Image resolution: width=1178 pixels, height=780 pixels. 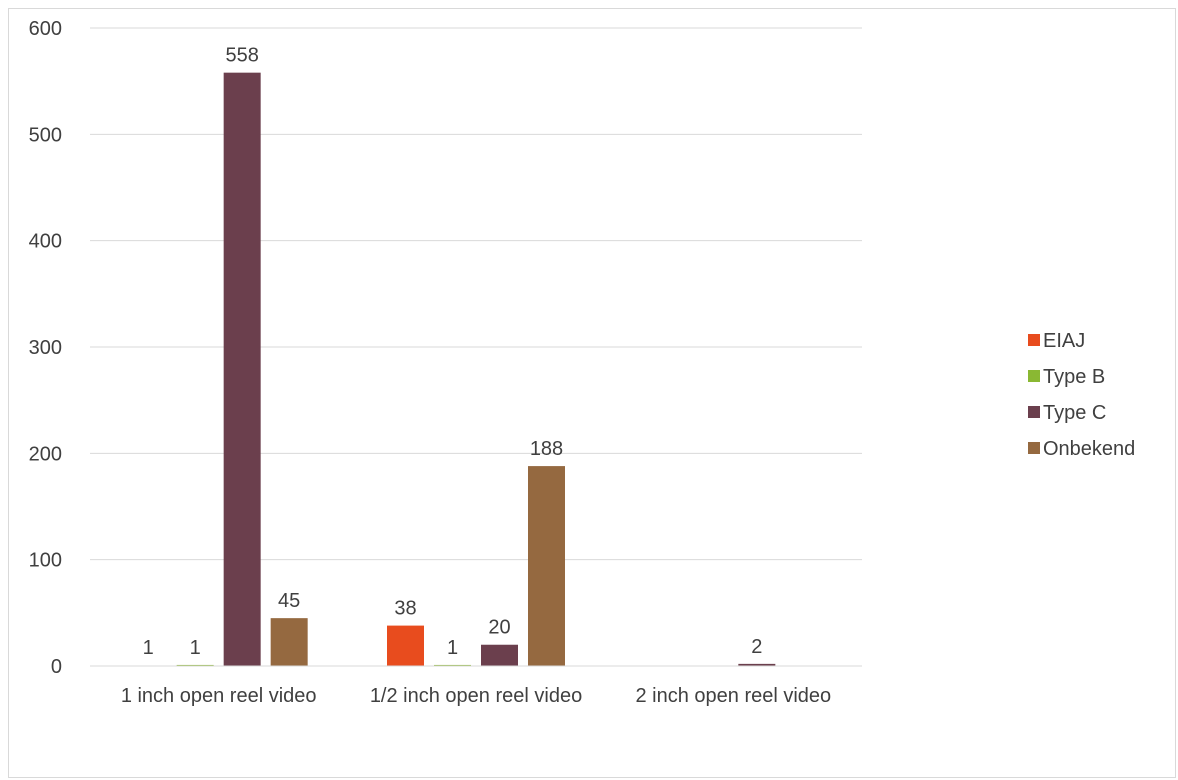 What do you see at coordinates (45, 135) in the screenshot?
I see `y-tick-label: 500` at bounding box center [45, 135].